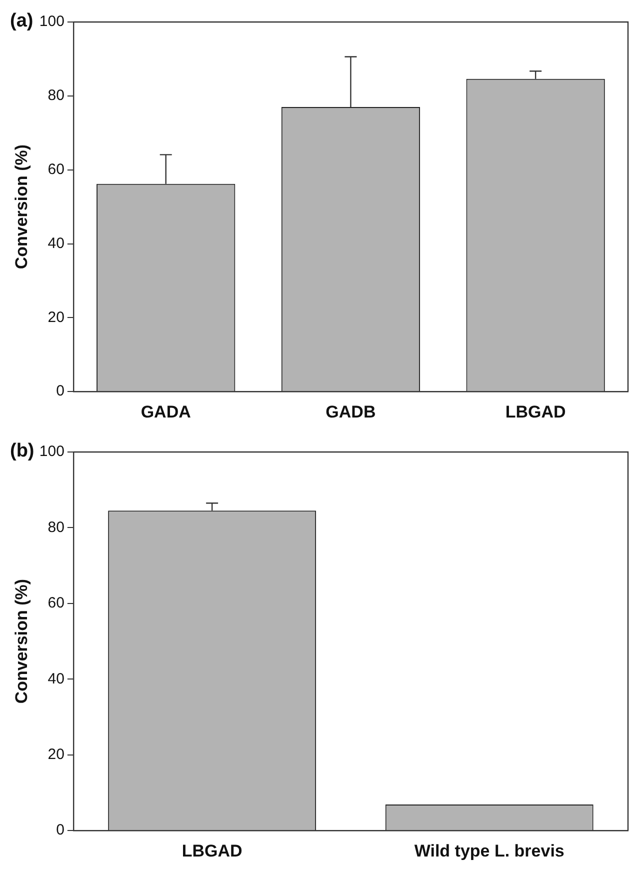  I want to click on x-tick-label: Wild type L. brevis, so click(489, 850).